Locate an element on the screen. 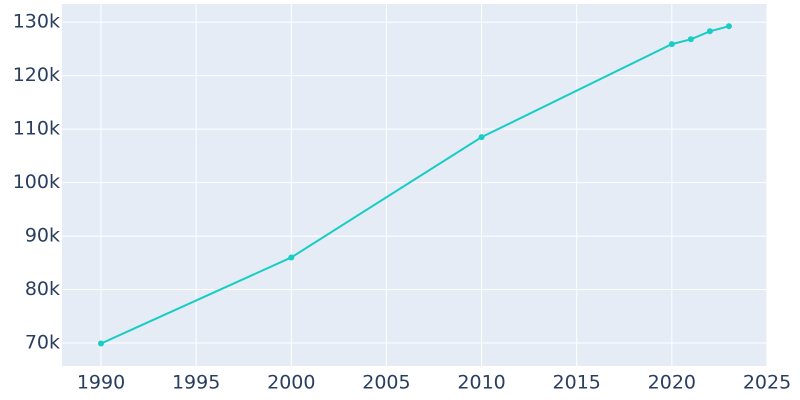 The image size is (800, 400). x-tick-label: 2010 is located at coordinates (481, 383).